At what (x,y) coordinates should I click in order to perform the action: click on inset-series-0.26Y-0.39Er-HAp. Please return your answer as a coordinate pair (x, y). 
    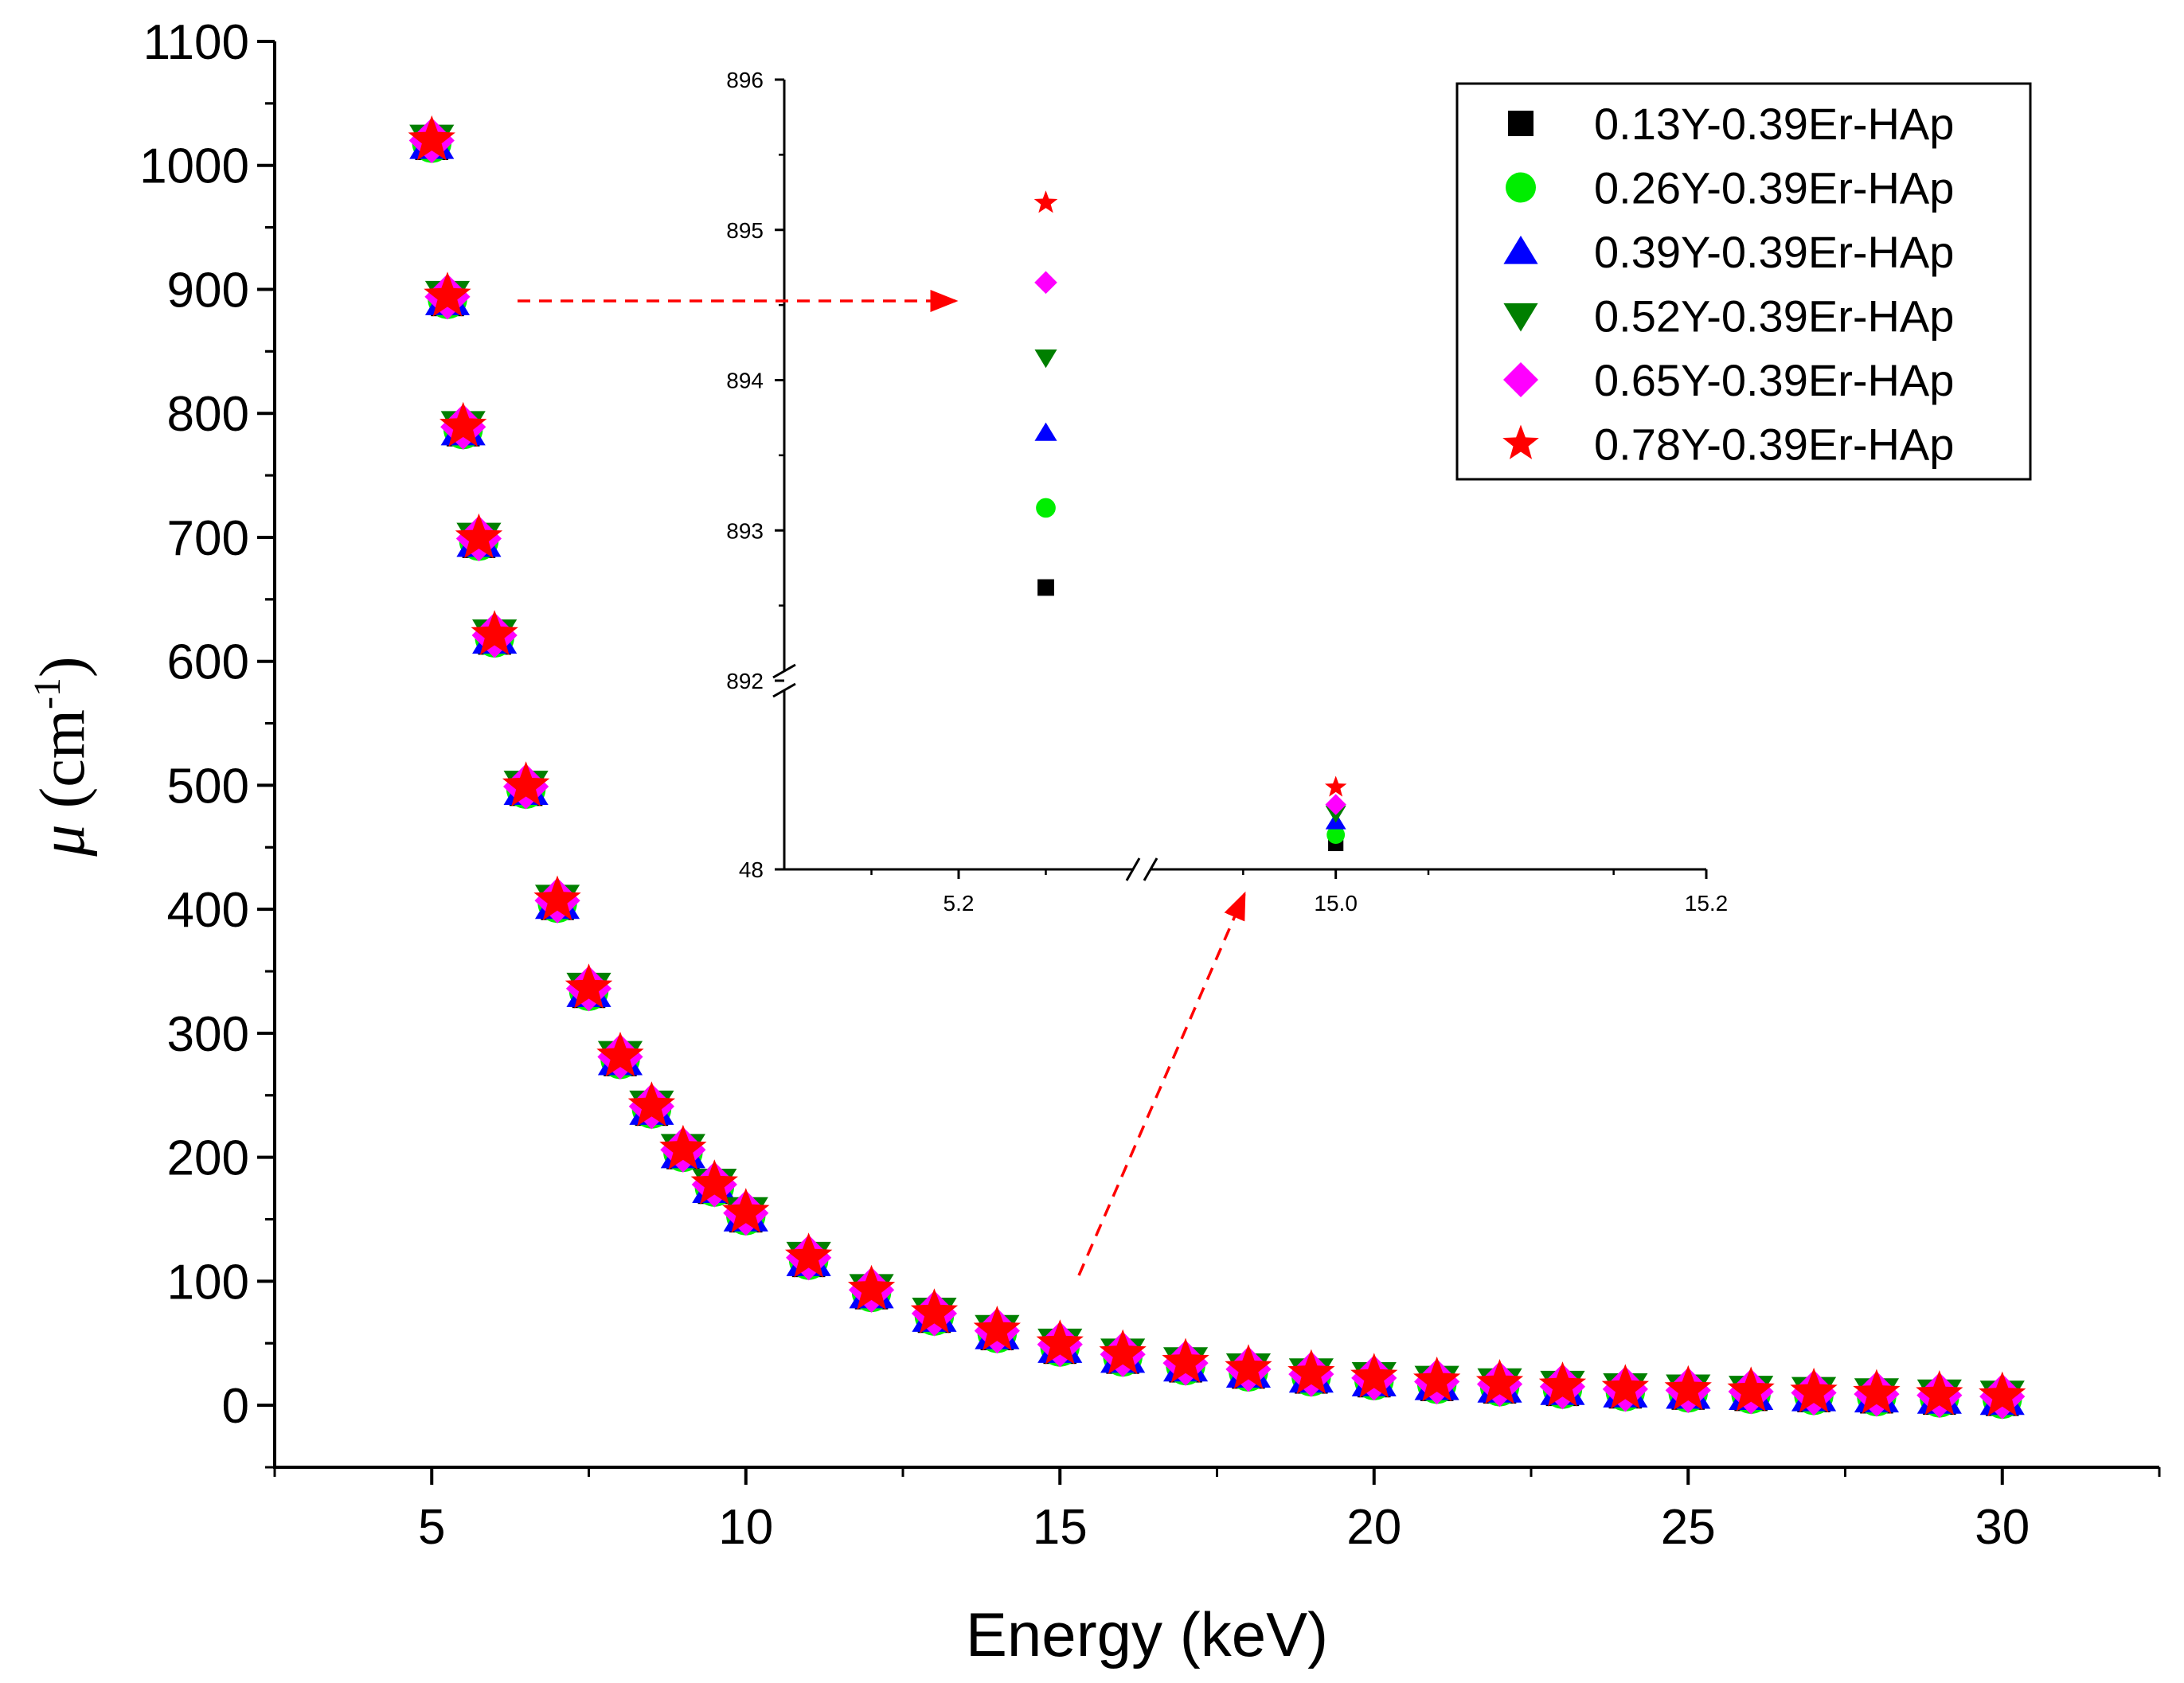
    Looking at the image, I should click on (1191, 671).